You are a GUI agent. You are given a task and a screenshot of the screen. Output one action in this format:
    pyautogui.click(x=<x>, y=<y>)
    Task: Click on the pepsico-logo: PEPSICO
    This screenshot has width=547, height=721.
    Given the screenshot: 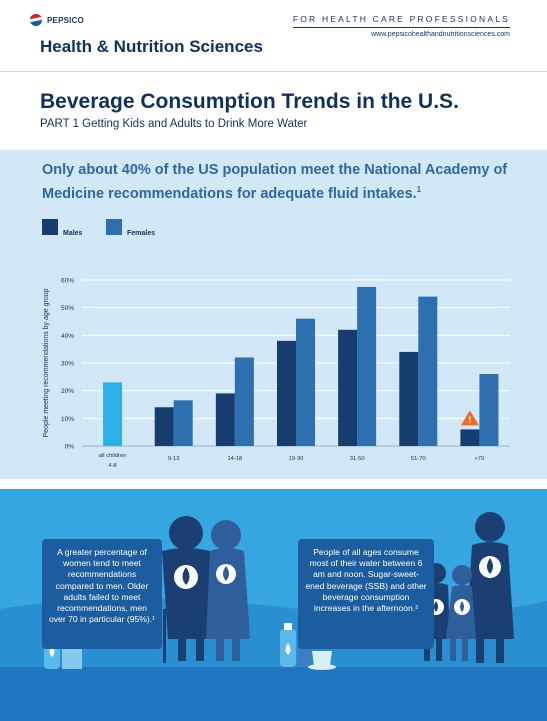 What is the action you would take?
    pyautogui.click(x=57, y=20)
    